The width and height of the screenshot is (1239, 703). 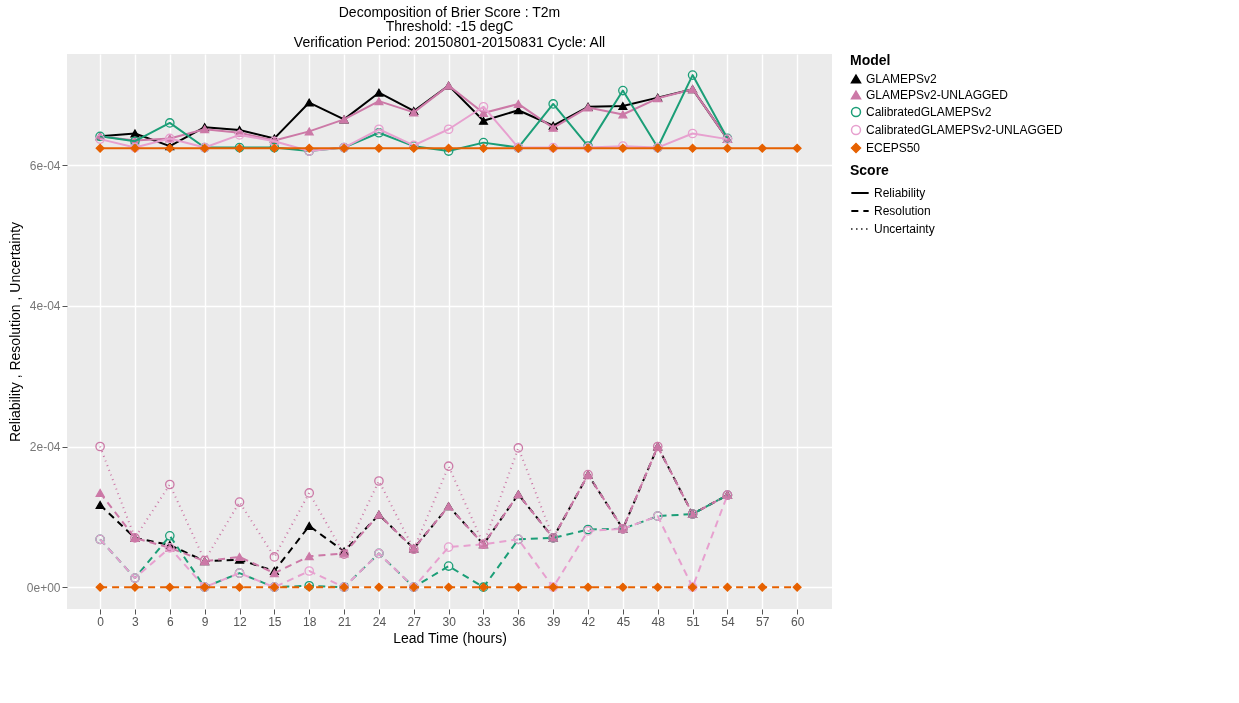 What do you see at coordinates (484, 621) in the screenshot?
I see `x-tick-label: 33` at bounding box center [484, 621].